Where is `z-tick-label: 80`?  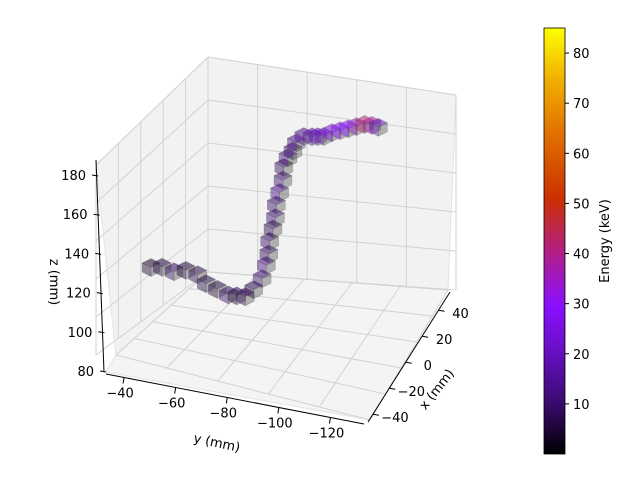 z-tick-label: 80 is located at coordinates (85, 372).